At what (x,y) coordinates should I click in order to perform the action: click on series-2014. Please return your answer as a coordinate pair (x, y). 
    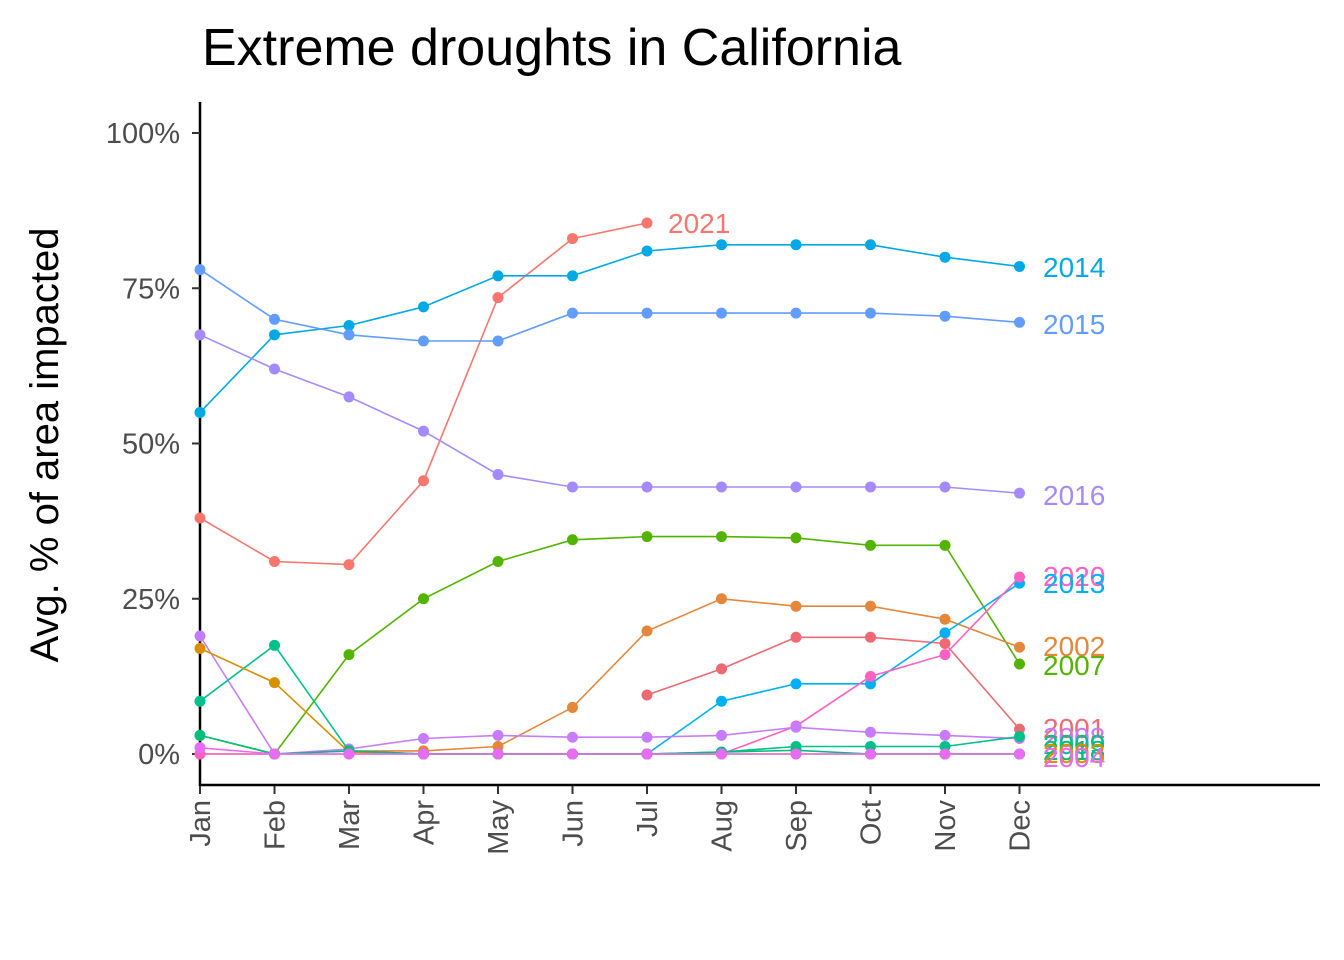
    Looking at the image, I should click on (609, 328).